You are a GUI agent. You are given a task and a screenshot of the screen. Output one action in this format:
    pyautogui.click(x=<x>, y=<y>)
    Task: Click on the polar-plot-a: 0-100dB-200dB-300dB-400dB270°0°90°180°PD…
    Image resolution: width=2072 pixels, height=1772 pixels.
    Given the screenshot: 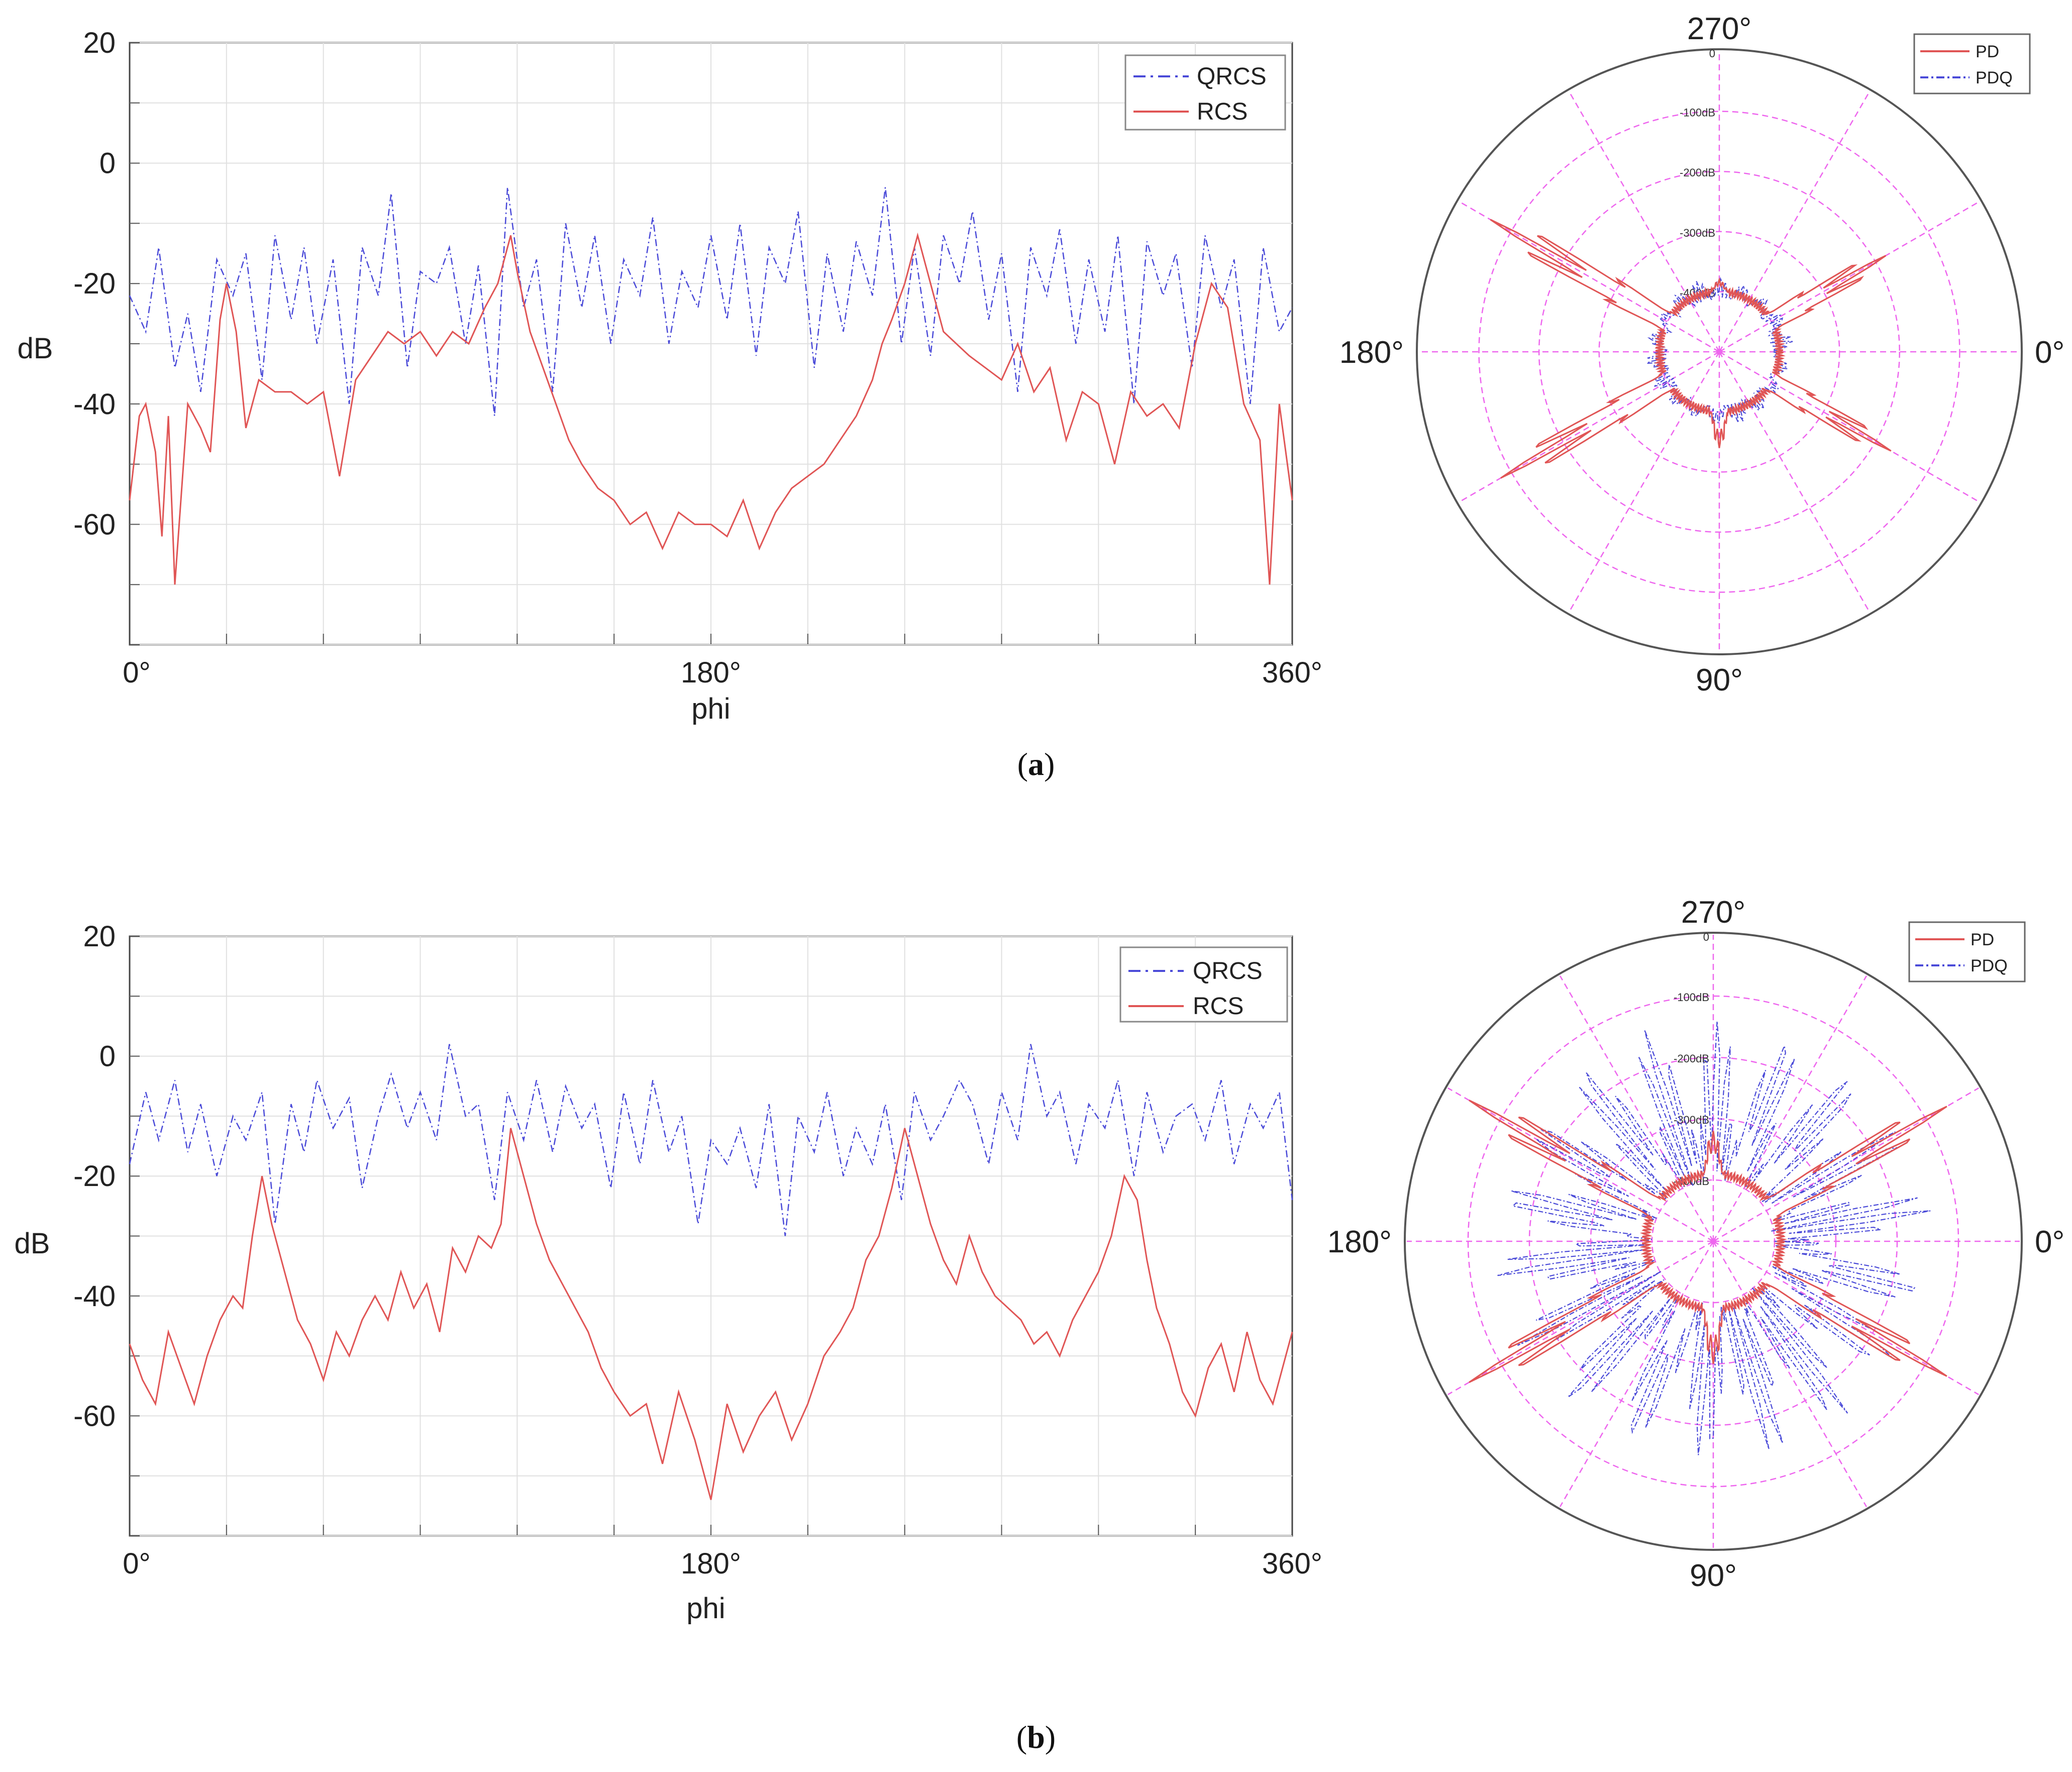 What is the action you would take?
    pyautogui.click(x=1702, y=355)
    